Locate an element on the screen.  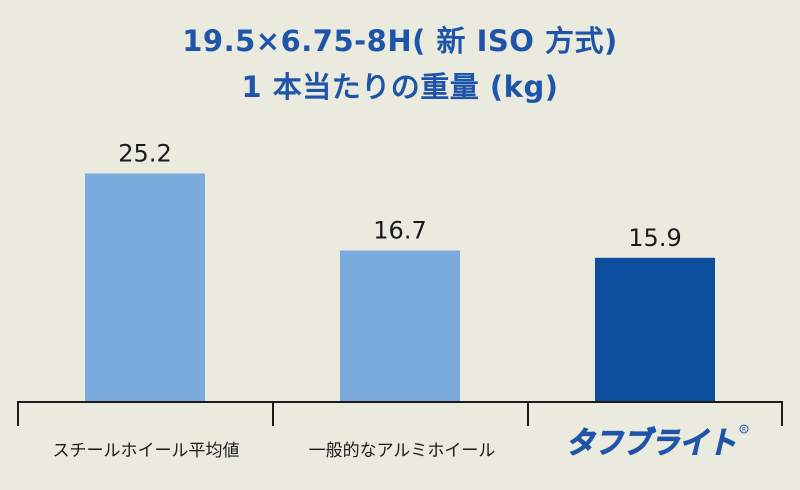
svg-text: R is located at coordinates (744, 430).